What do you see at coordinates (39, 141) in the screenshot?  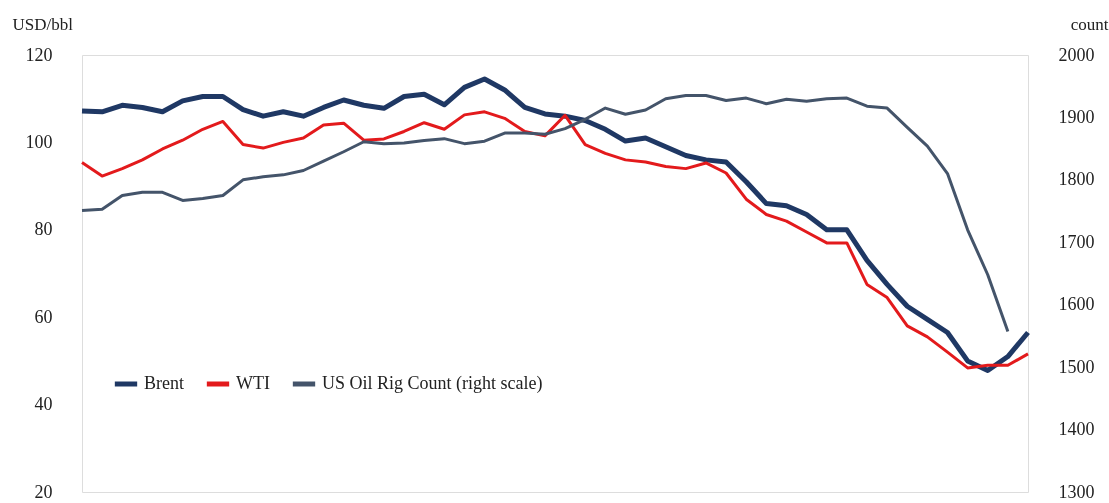 I see `y-tick-label: 100` at bounding box center [39, 141].